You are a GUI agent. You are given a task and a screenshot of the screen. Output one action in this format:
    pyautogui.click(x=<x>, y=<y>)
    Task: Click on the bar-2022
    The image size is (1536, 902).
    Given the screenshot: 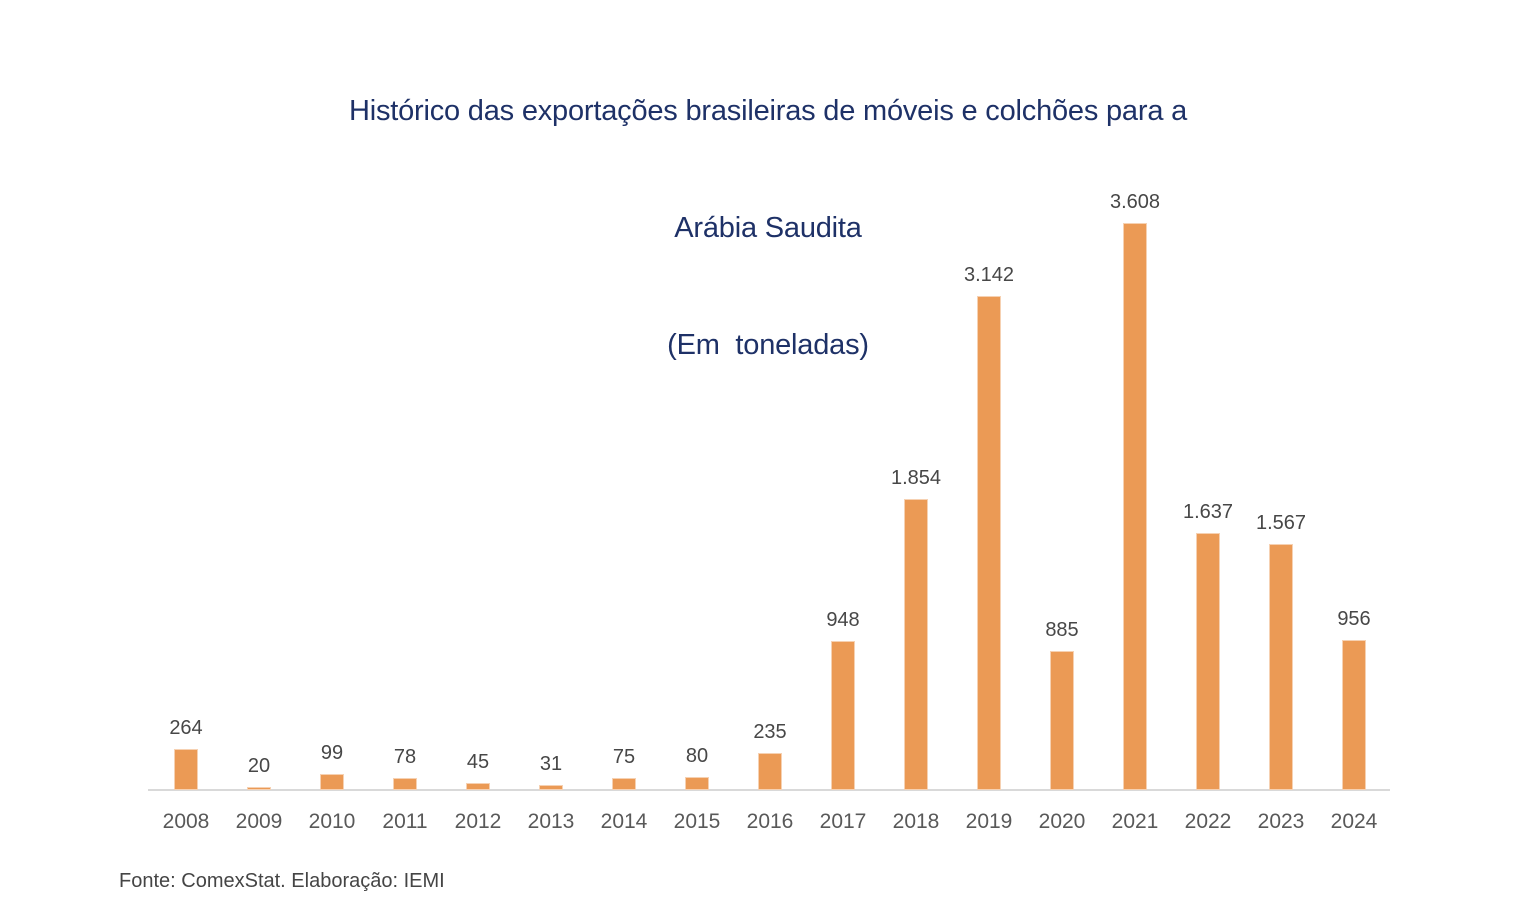 What is the action you would take?
    pyautogui.click(x=1208, y=661)
    